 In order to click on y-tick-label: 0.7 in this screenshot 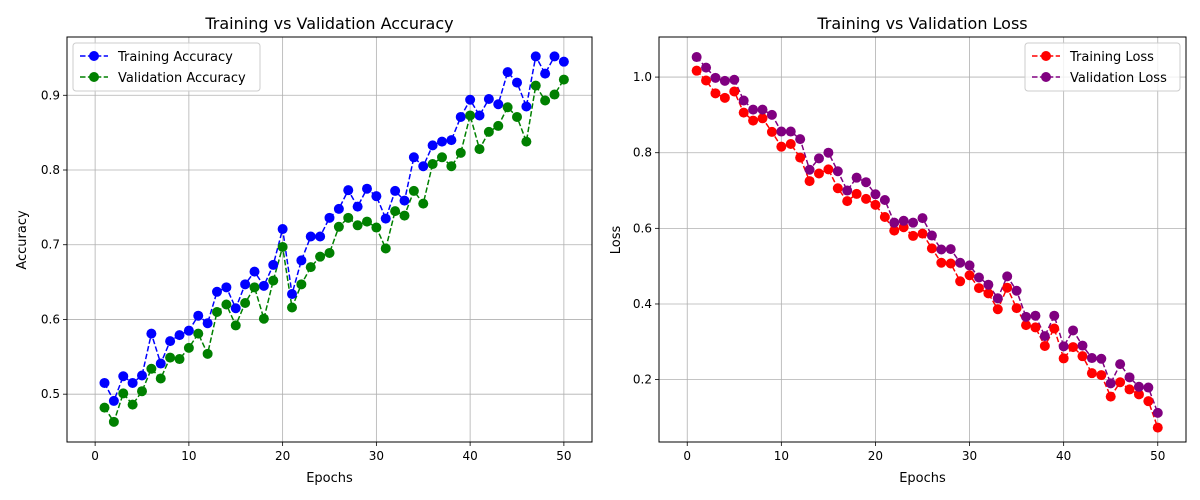, I will do `click(50, 245)`.